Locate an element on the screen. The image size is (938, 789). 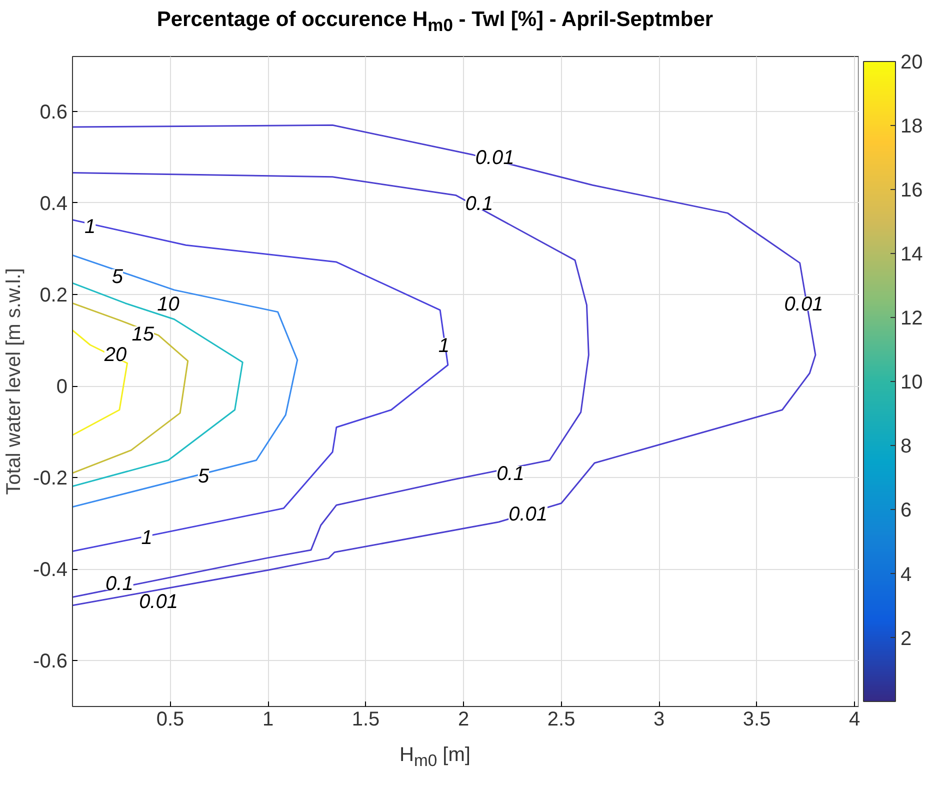
y-tick-label: 0.6 is located at coordinates (54, 112).